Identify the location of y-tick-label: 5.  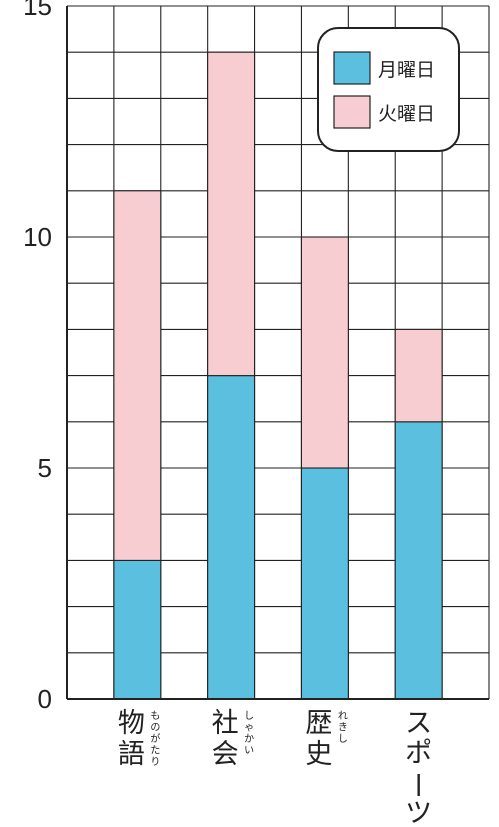
(45, 468).